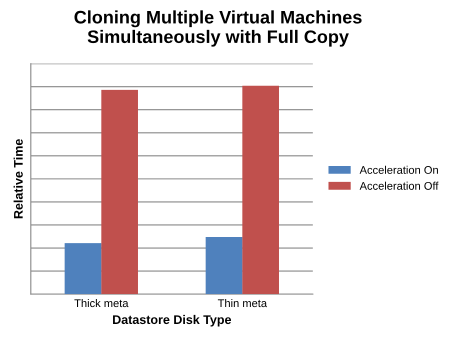  What do you see at coordinates (399, 170) in the screenshot?
I see `legend-label: Acceleration On` at bounding box center [399, 170].